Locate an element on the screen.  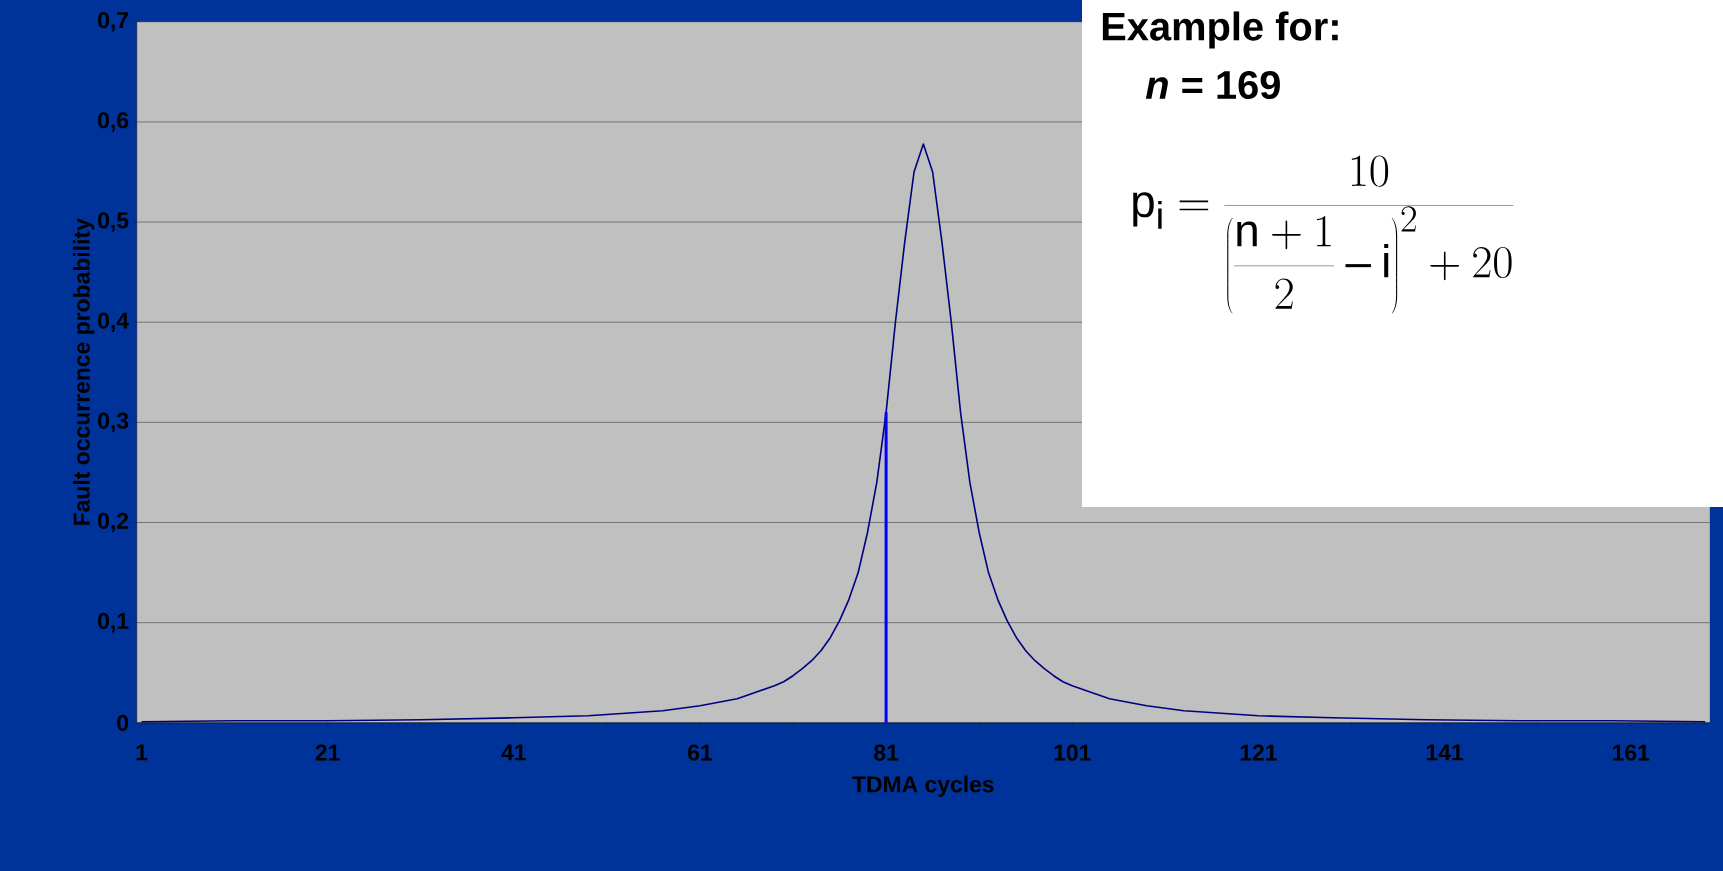
annotation: n = 169 is located at coordinates (1212, 85).